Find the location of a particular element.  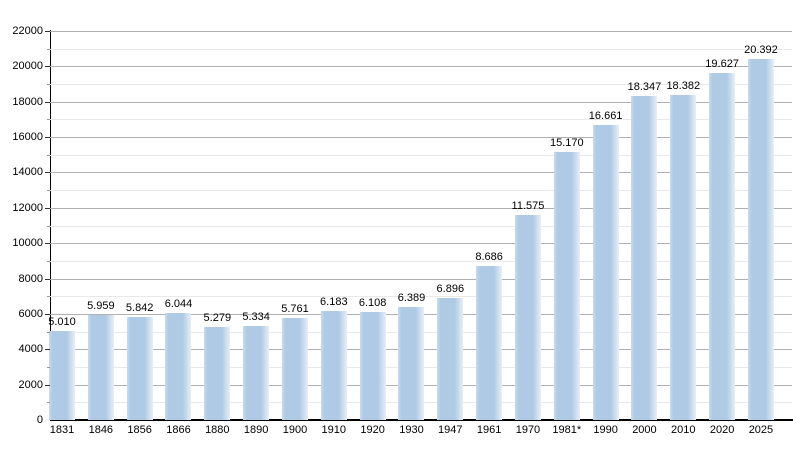

bar-value-label: 16.661 is located at coordinates (605, 116).